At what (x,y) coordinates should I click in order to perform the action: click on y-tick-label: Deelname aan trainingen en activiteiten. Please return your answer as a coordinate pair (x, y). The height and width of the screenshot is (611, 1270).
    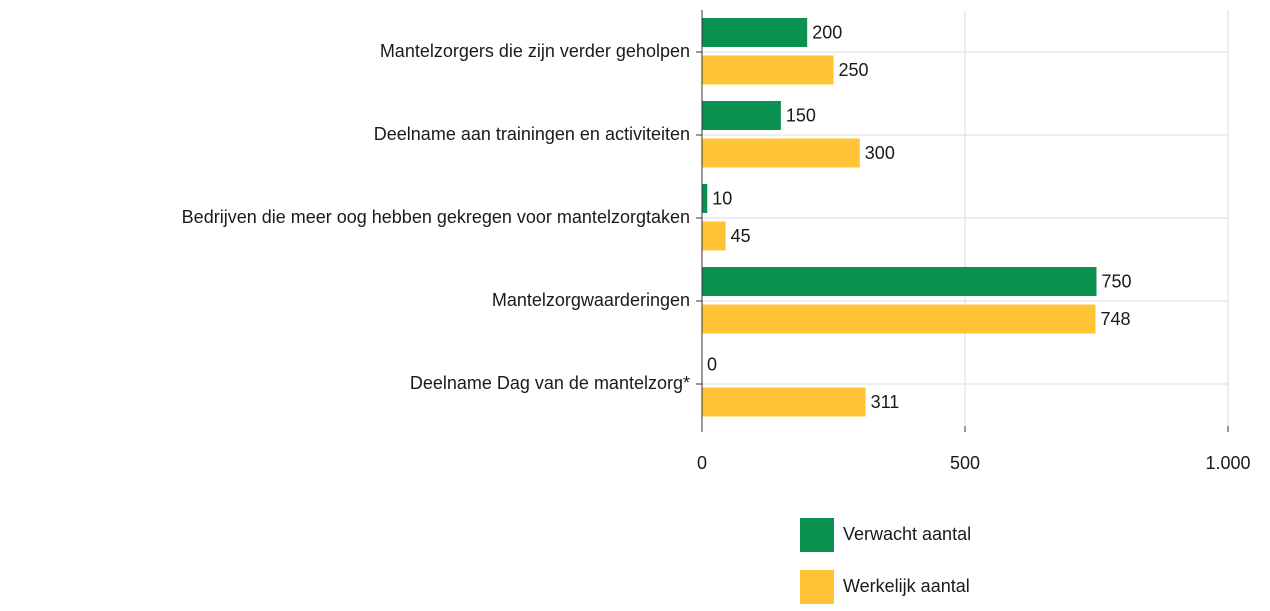
    Looking at the image, I should click on (532, 134).